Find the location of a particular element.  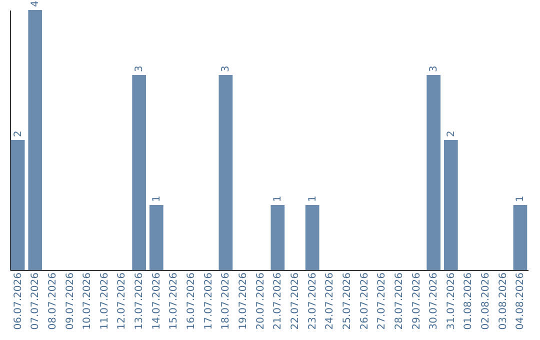

x-tick-label: 11.07.2026 is located at coordinates (104, 301).